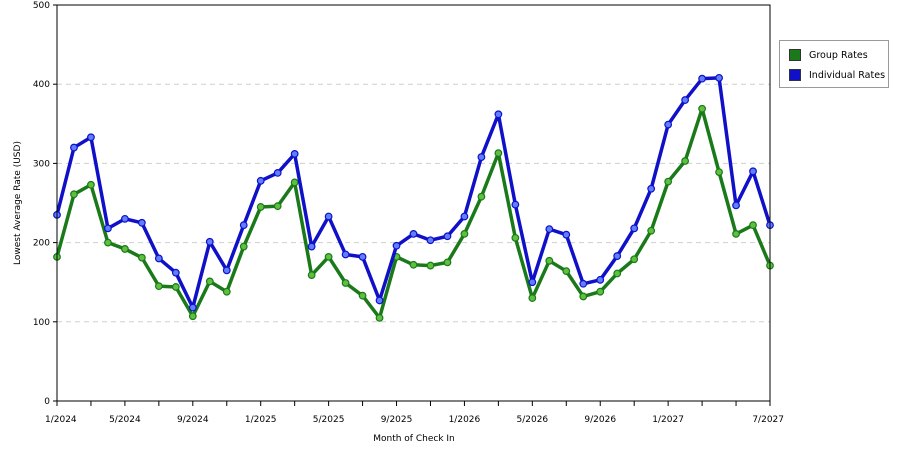 The image size is (900, 450). What do you see at coordinates (125, 420) in the screenshot?
I see `x-tick-label: 5/2024` at bounding box center [125, 420].